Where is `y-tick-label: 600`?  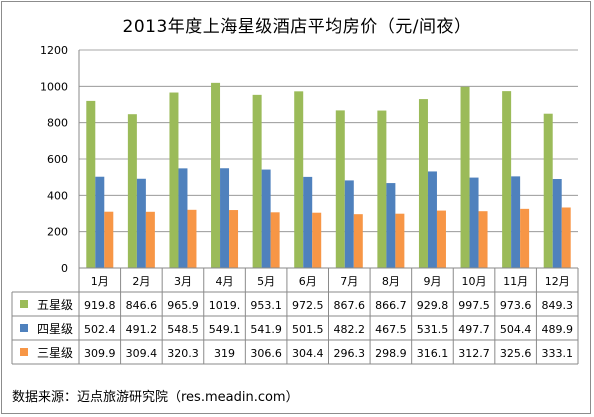 y-tick-label: 600 is located at coordinates (57, 159).